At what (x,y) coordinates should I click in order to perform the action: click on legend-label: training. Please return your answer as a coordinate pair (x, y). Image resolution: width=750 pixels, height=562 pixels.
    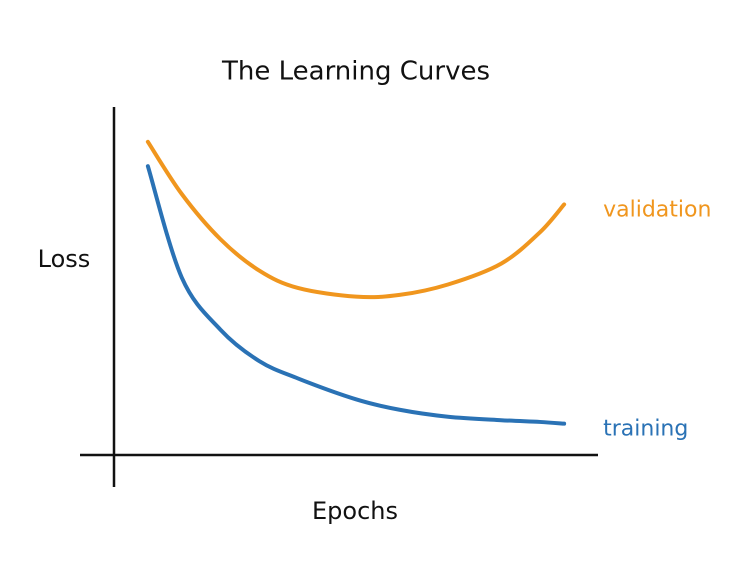
    Looking at the image, I should click on (645, 429).